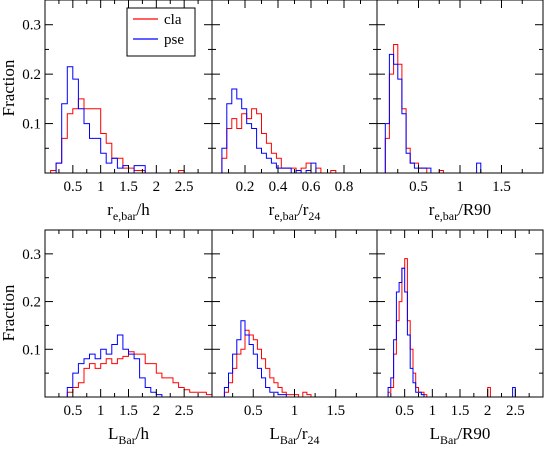 The height and width of the screenshot is (451, 545). I want to click on x-axis-label: re,bar/R90, so click(460, 211).